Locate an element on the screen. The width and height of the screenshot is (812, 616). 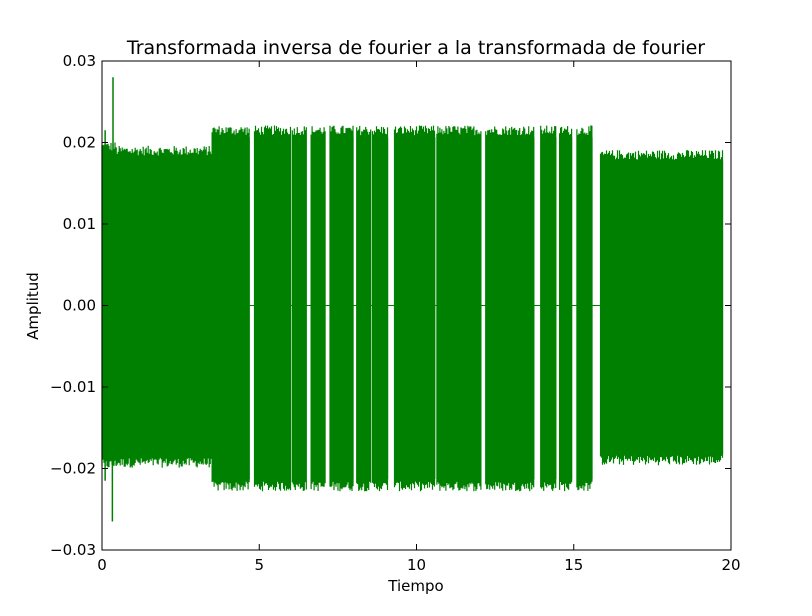
x-tick-label: 20 is located at coordinates (730, 565).